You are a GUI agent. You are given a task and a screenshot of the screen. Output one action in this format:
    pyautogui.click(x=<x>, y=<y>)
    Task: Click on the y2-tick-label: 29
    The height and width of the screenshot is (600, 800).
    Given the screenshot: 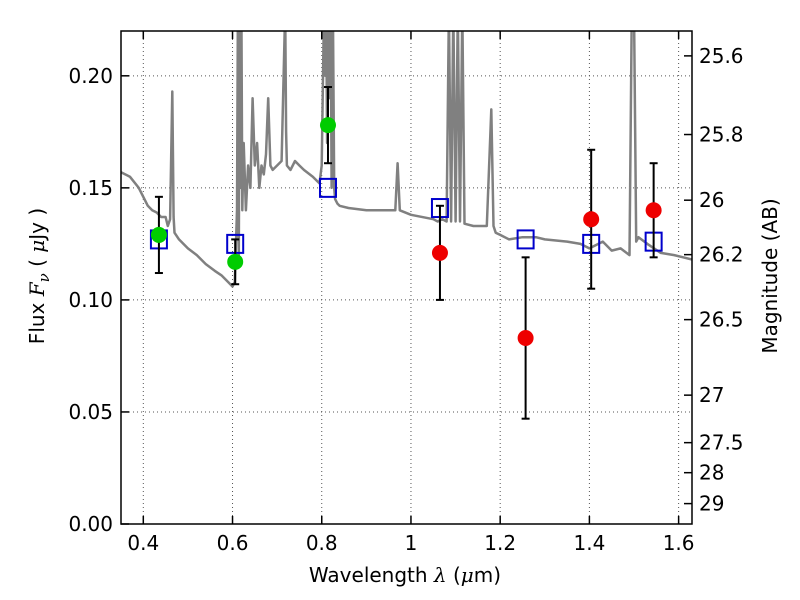 What is the action you would take?
    pyautogui.click(x=711, y=504)
    